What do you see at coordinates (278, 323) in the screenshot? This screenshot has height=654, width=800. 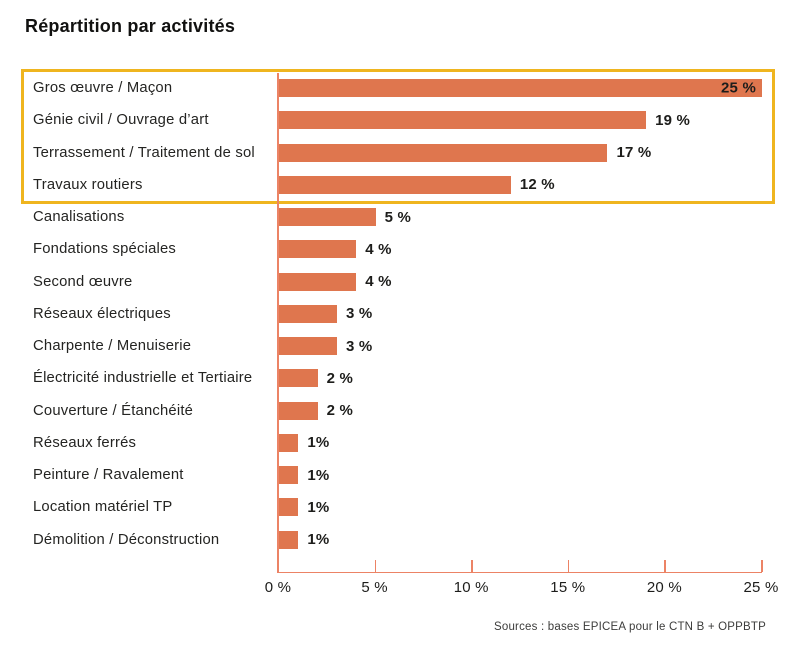 I see `y-axis-line` at bounding box center [278, 323].